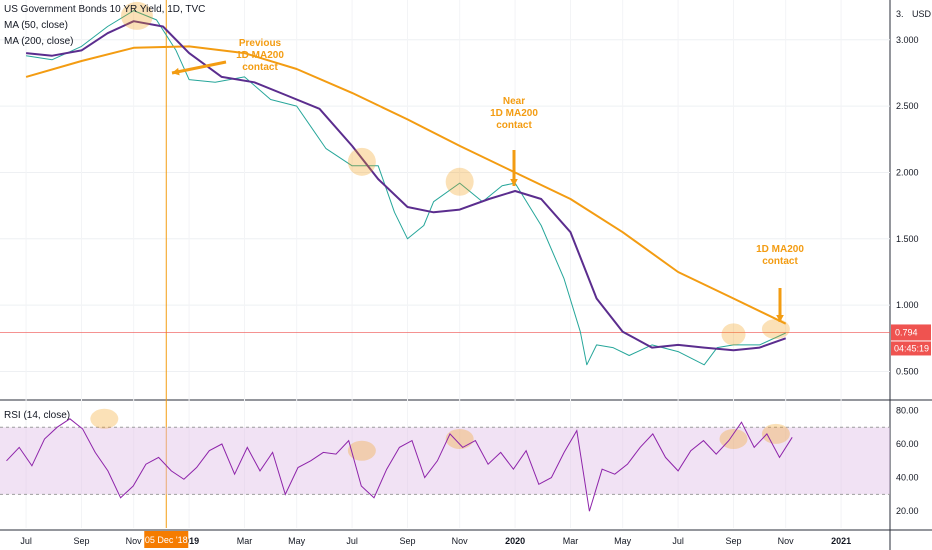 Image resolution: width=932 pixels, height=550 pixels. I want to click on rsi-tick-label: 20.00, so click(907, 511).